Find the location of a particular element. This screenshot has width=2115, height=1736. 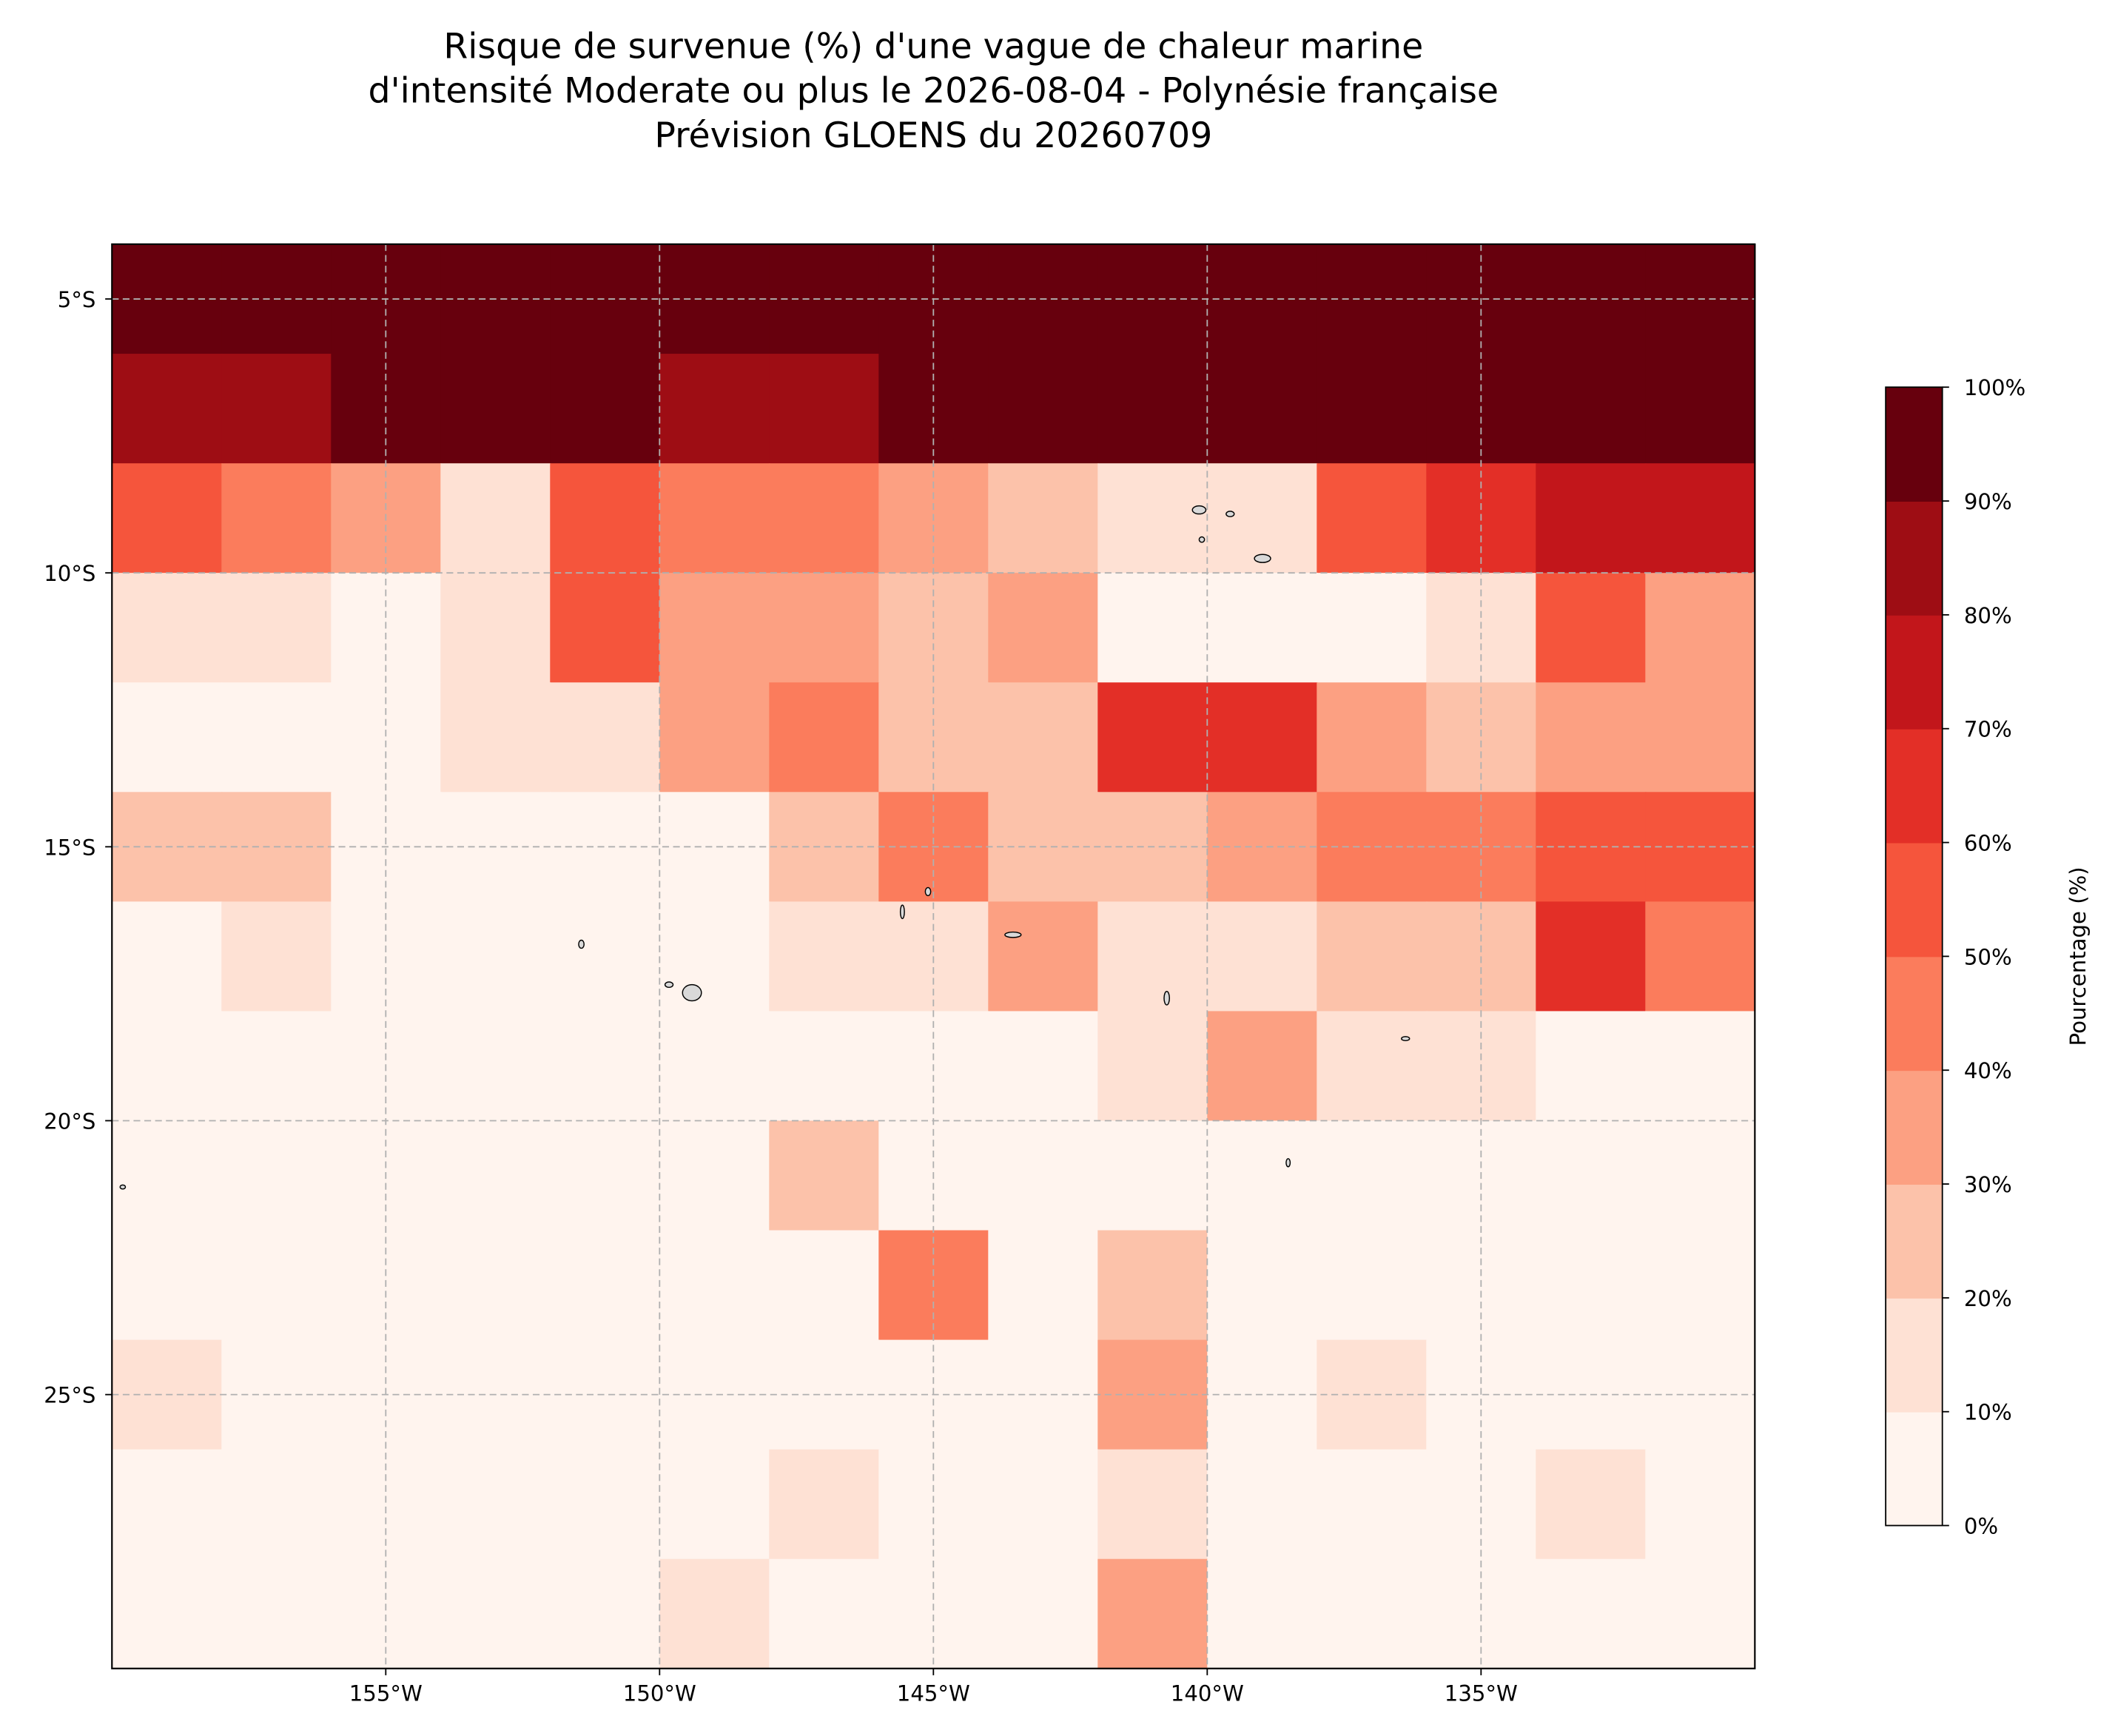

colorbar-tick-label: 90% is located at coordinates (1988, 501).